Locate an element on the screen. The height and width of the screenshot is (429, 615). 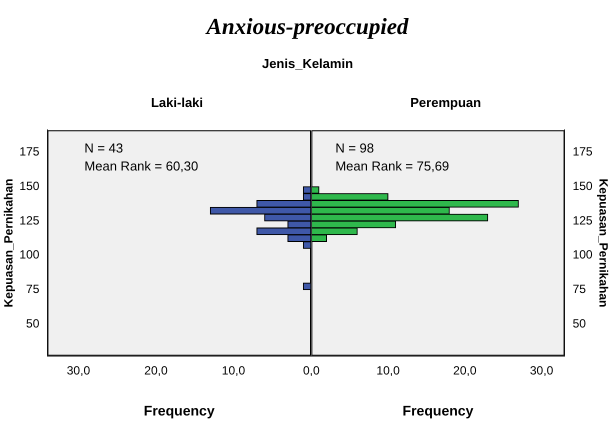
annotation: N = 98 is located at coordinates (354, 148).